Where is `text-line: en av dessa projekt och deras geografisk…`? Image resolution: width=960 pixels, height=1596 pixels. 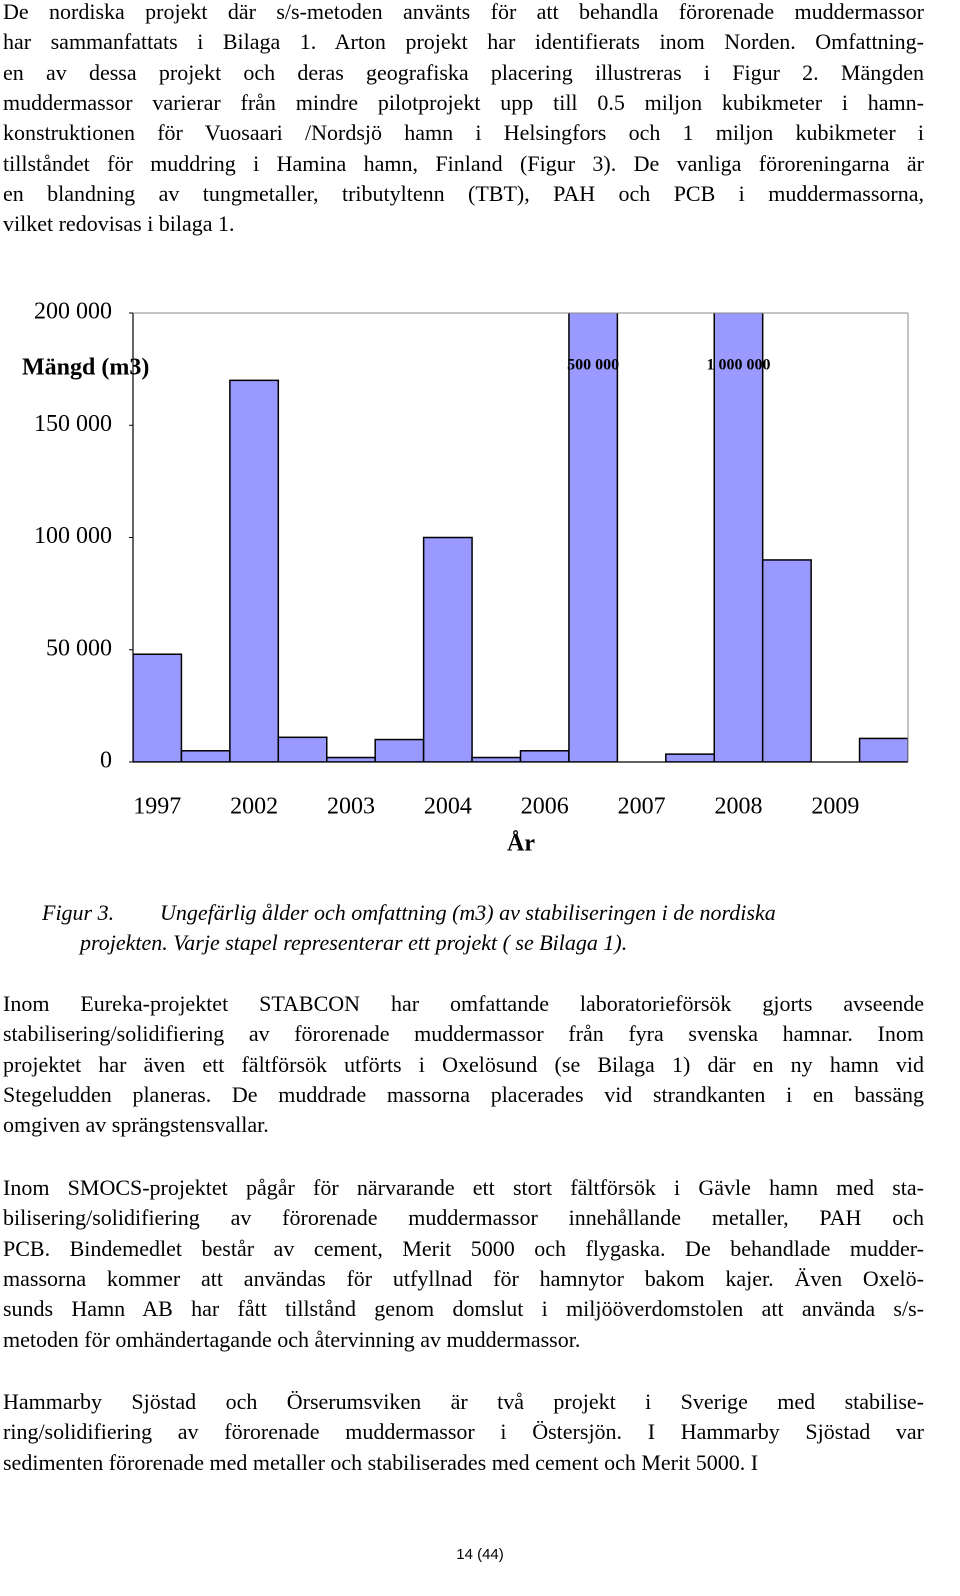
text-line: en av dessa projekt och deras geografisk… is located at coordinates (463, 72).